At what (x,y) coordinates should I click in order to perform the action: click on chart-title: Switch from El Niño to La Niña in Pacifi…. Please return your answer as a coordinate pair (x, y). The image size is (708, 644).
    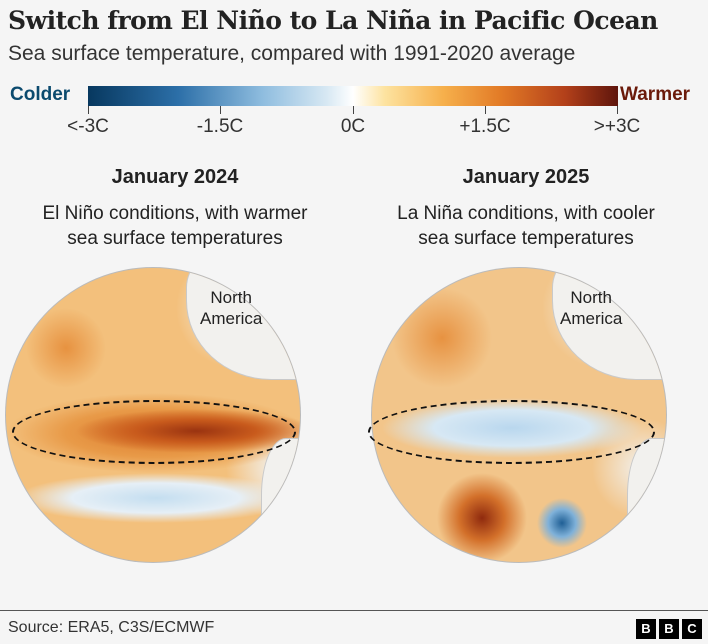
    Looking at the image, I should click on (333, 20).